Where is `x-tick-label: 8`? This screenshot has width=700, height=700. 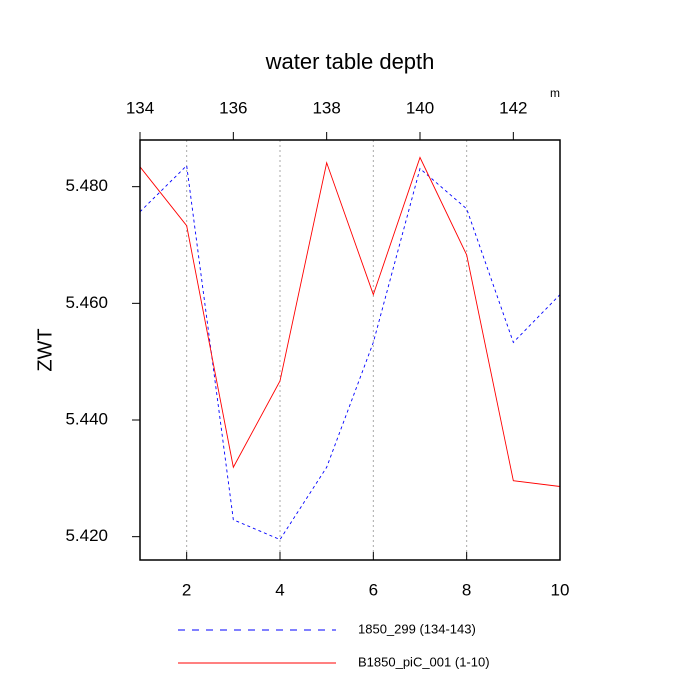 x-tick-label: 8 is located at coordinates (466, 589).